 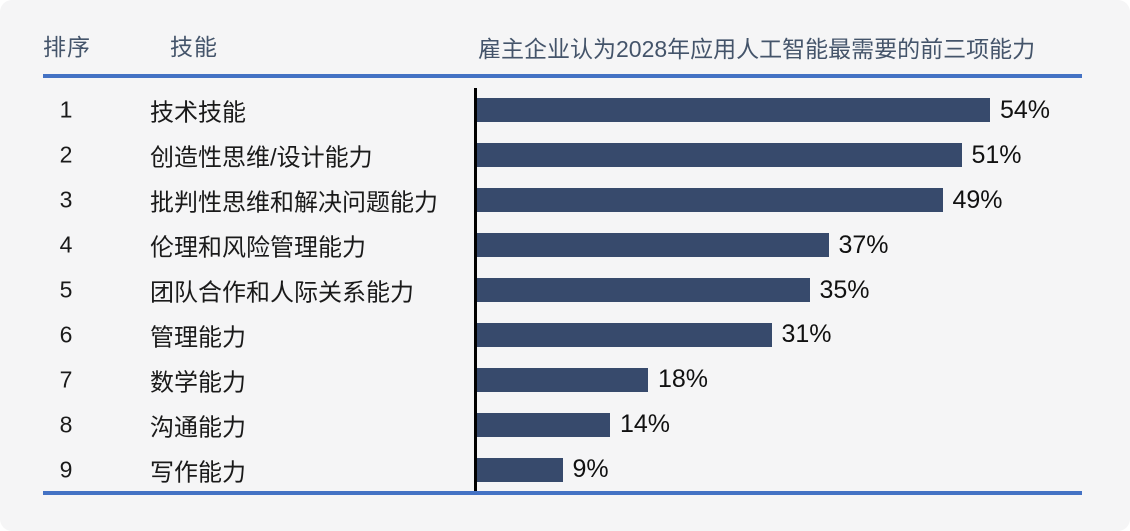 I want to click on column-header-skill: 技能, so click(x=194, y=47).